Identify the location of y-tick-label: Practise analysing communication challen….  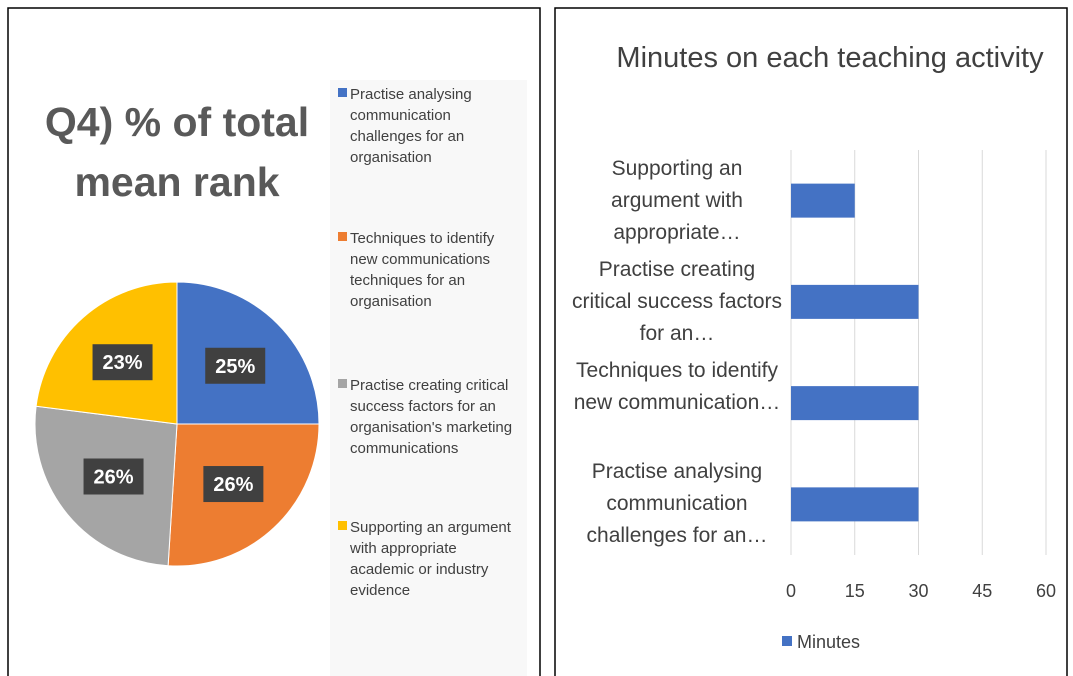
(677, 504).